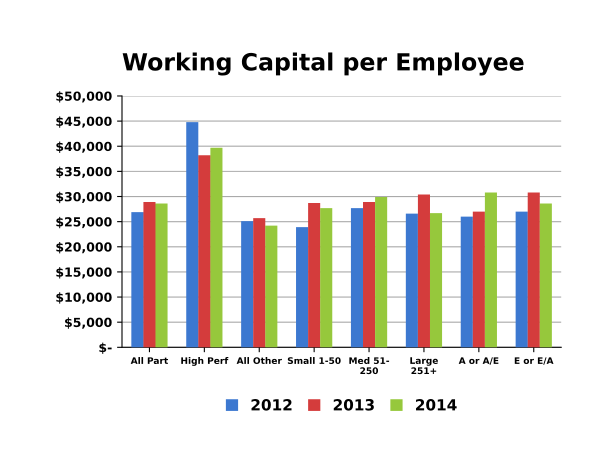  I want to click on x-tick-label: High Perf, so click(204, 361).